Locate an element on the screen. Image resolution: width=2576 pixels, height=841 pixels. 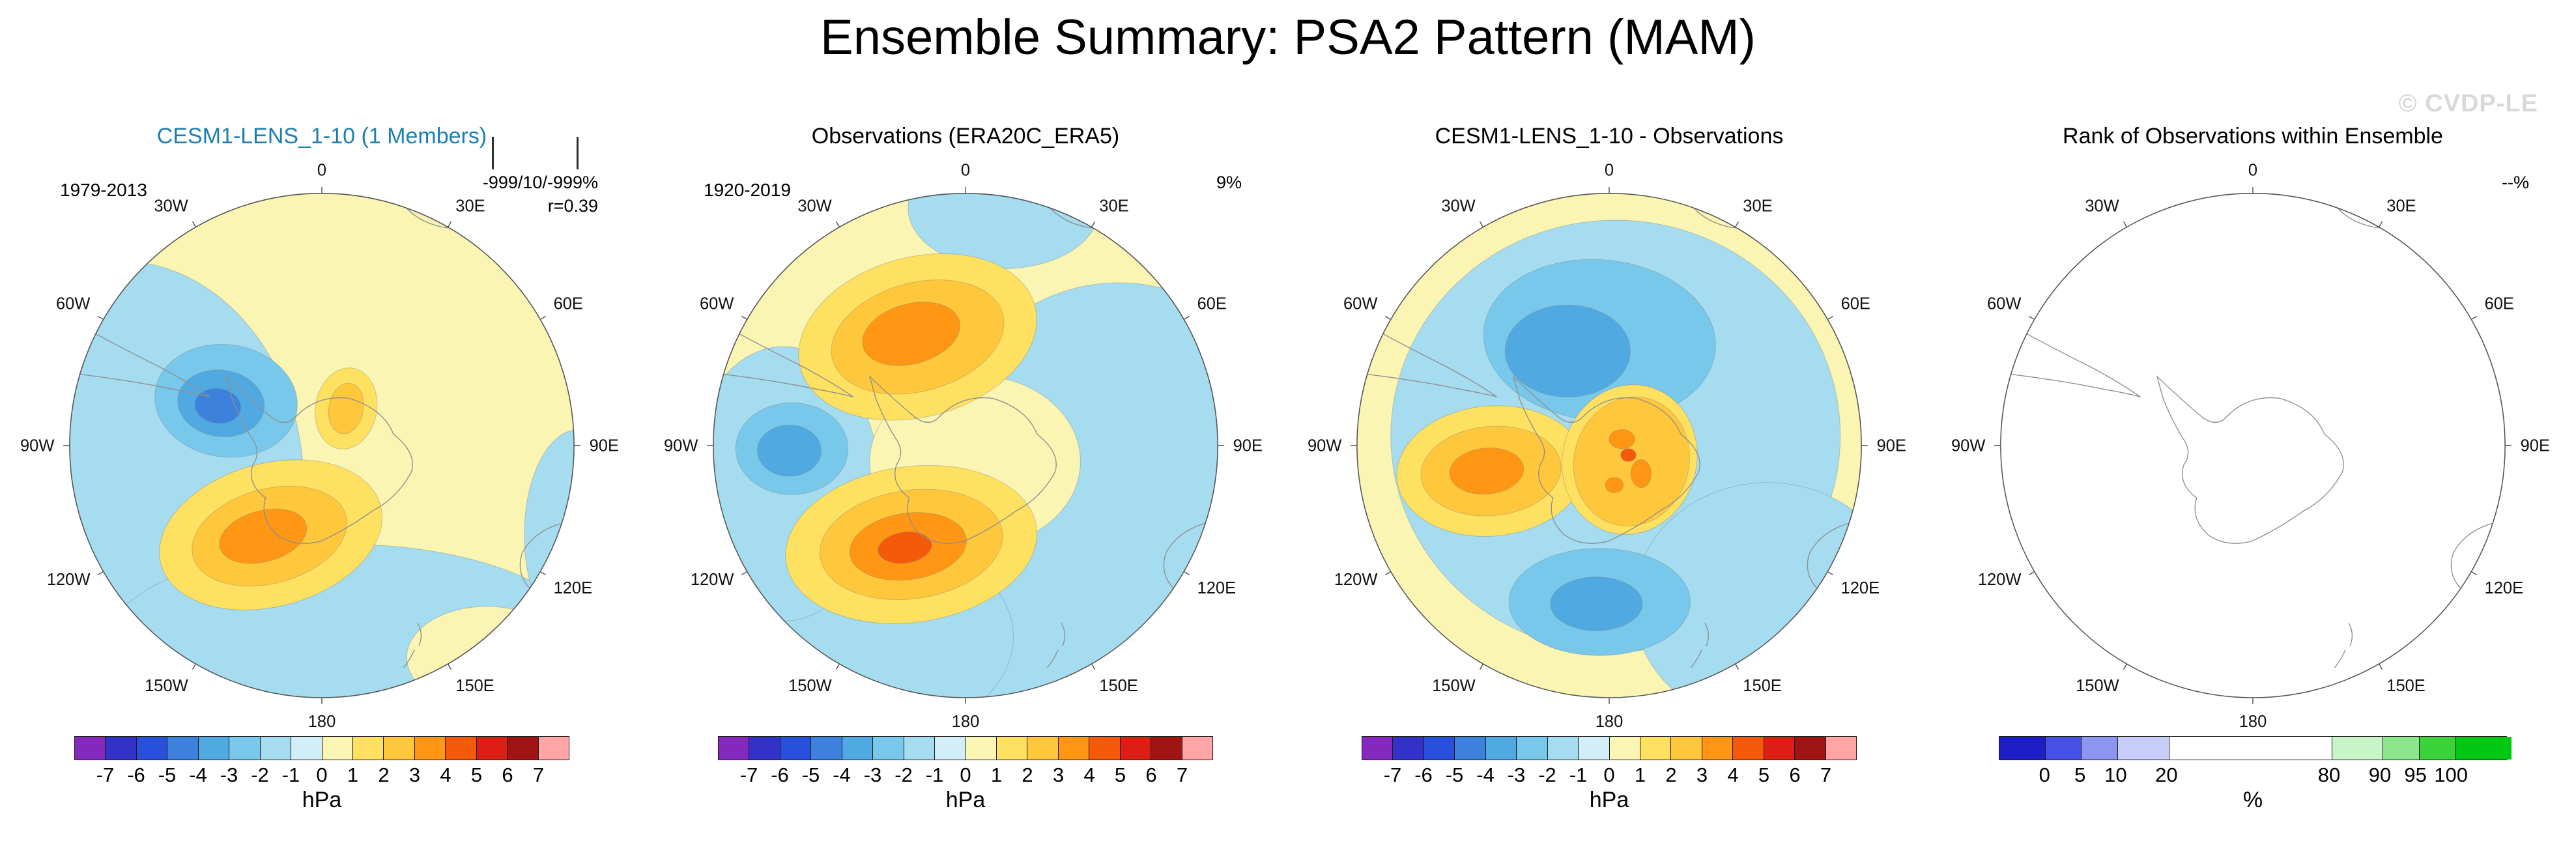
anomaly-field is located at coordinates (966, 446).